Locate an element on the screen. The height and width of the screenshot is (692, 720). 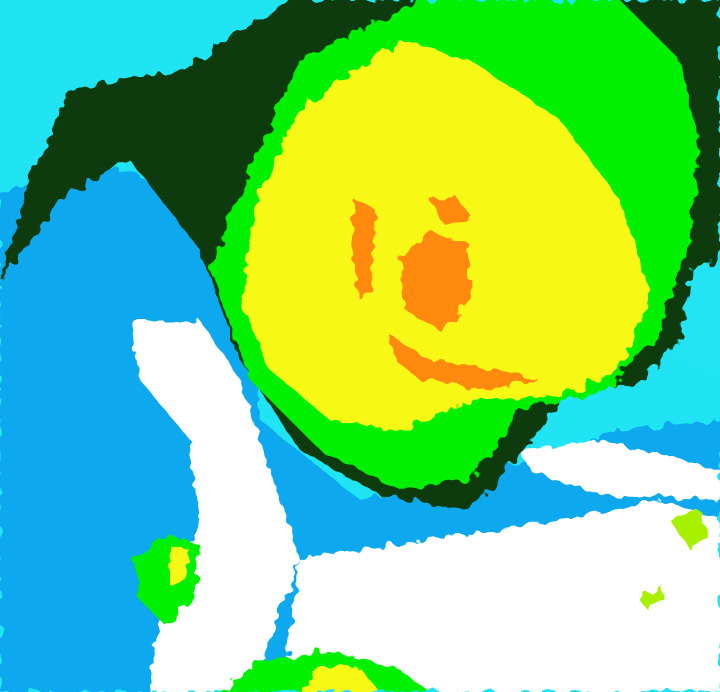
orange-core is located at coordinates (435, 280).